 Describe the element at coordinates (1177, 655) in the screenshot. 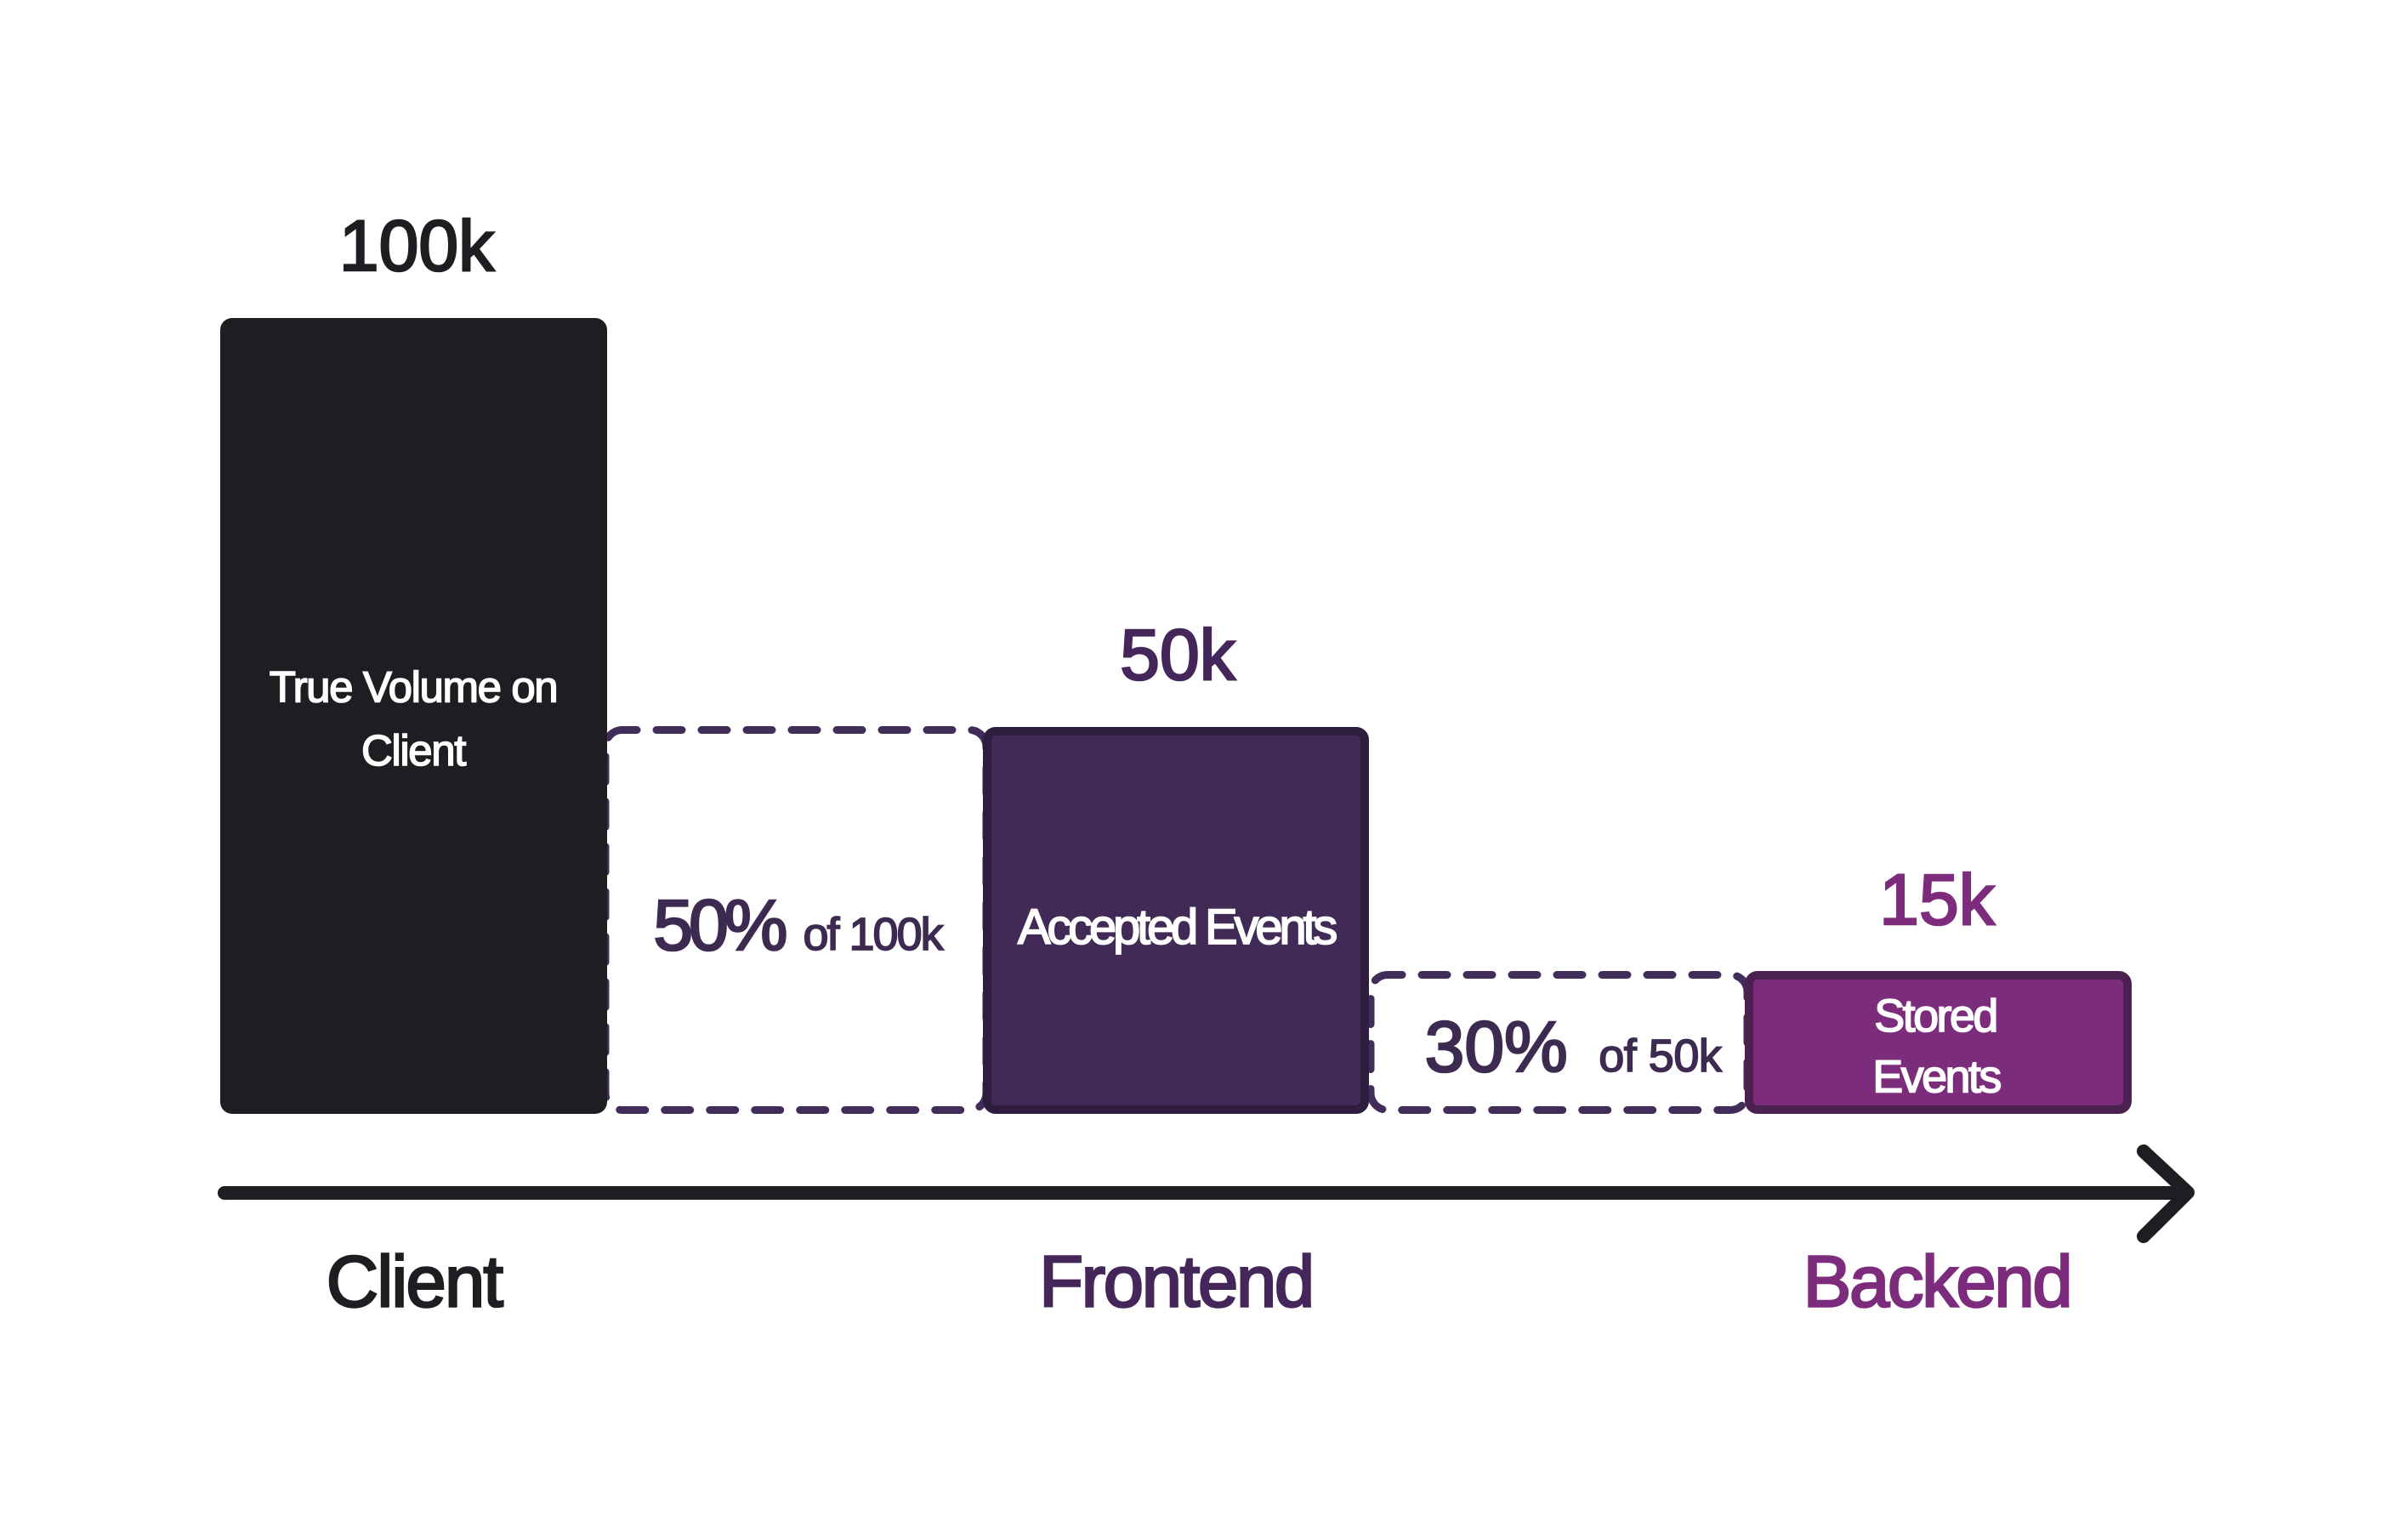

I see `svg-text: 50k` at that location.